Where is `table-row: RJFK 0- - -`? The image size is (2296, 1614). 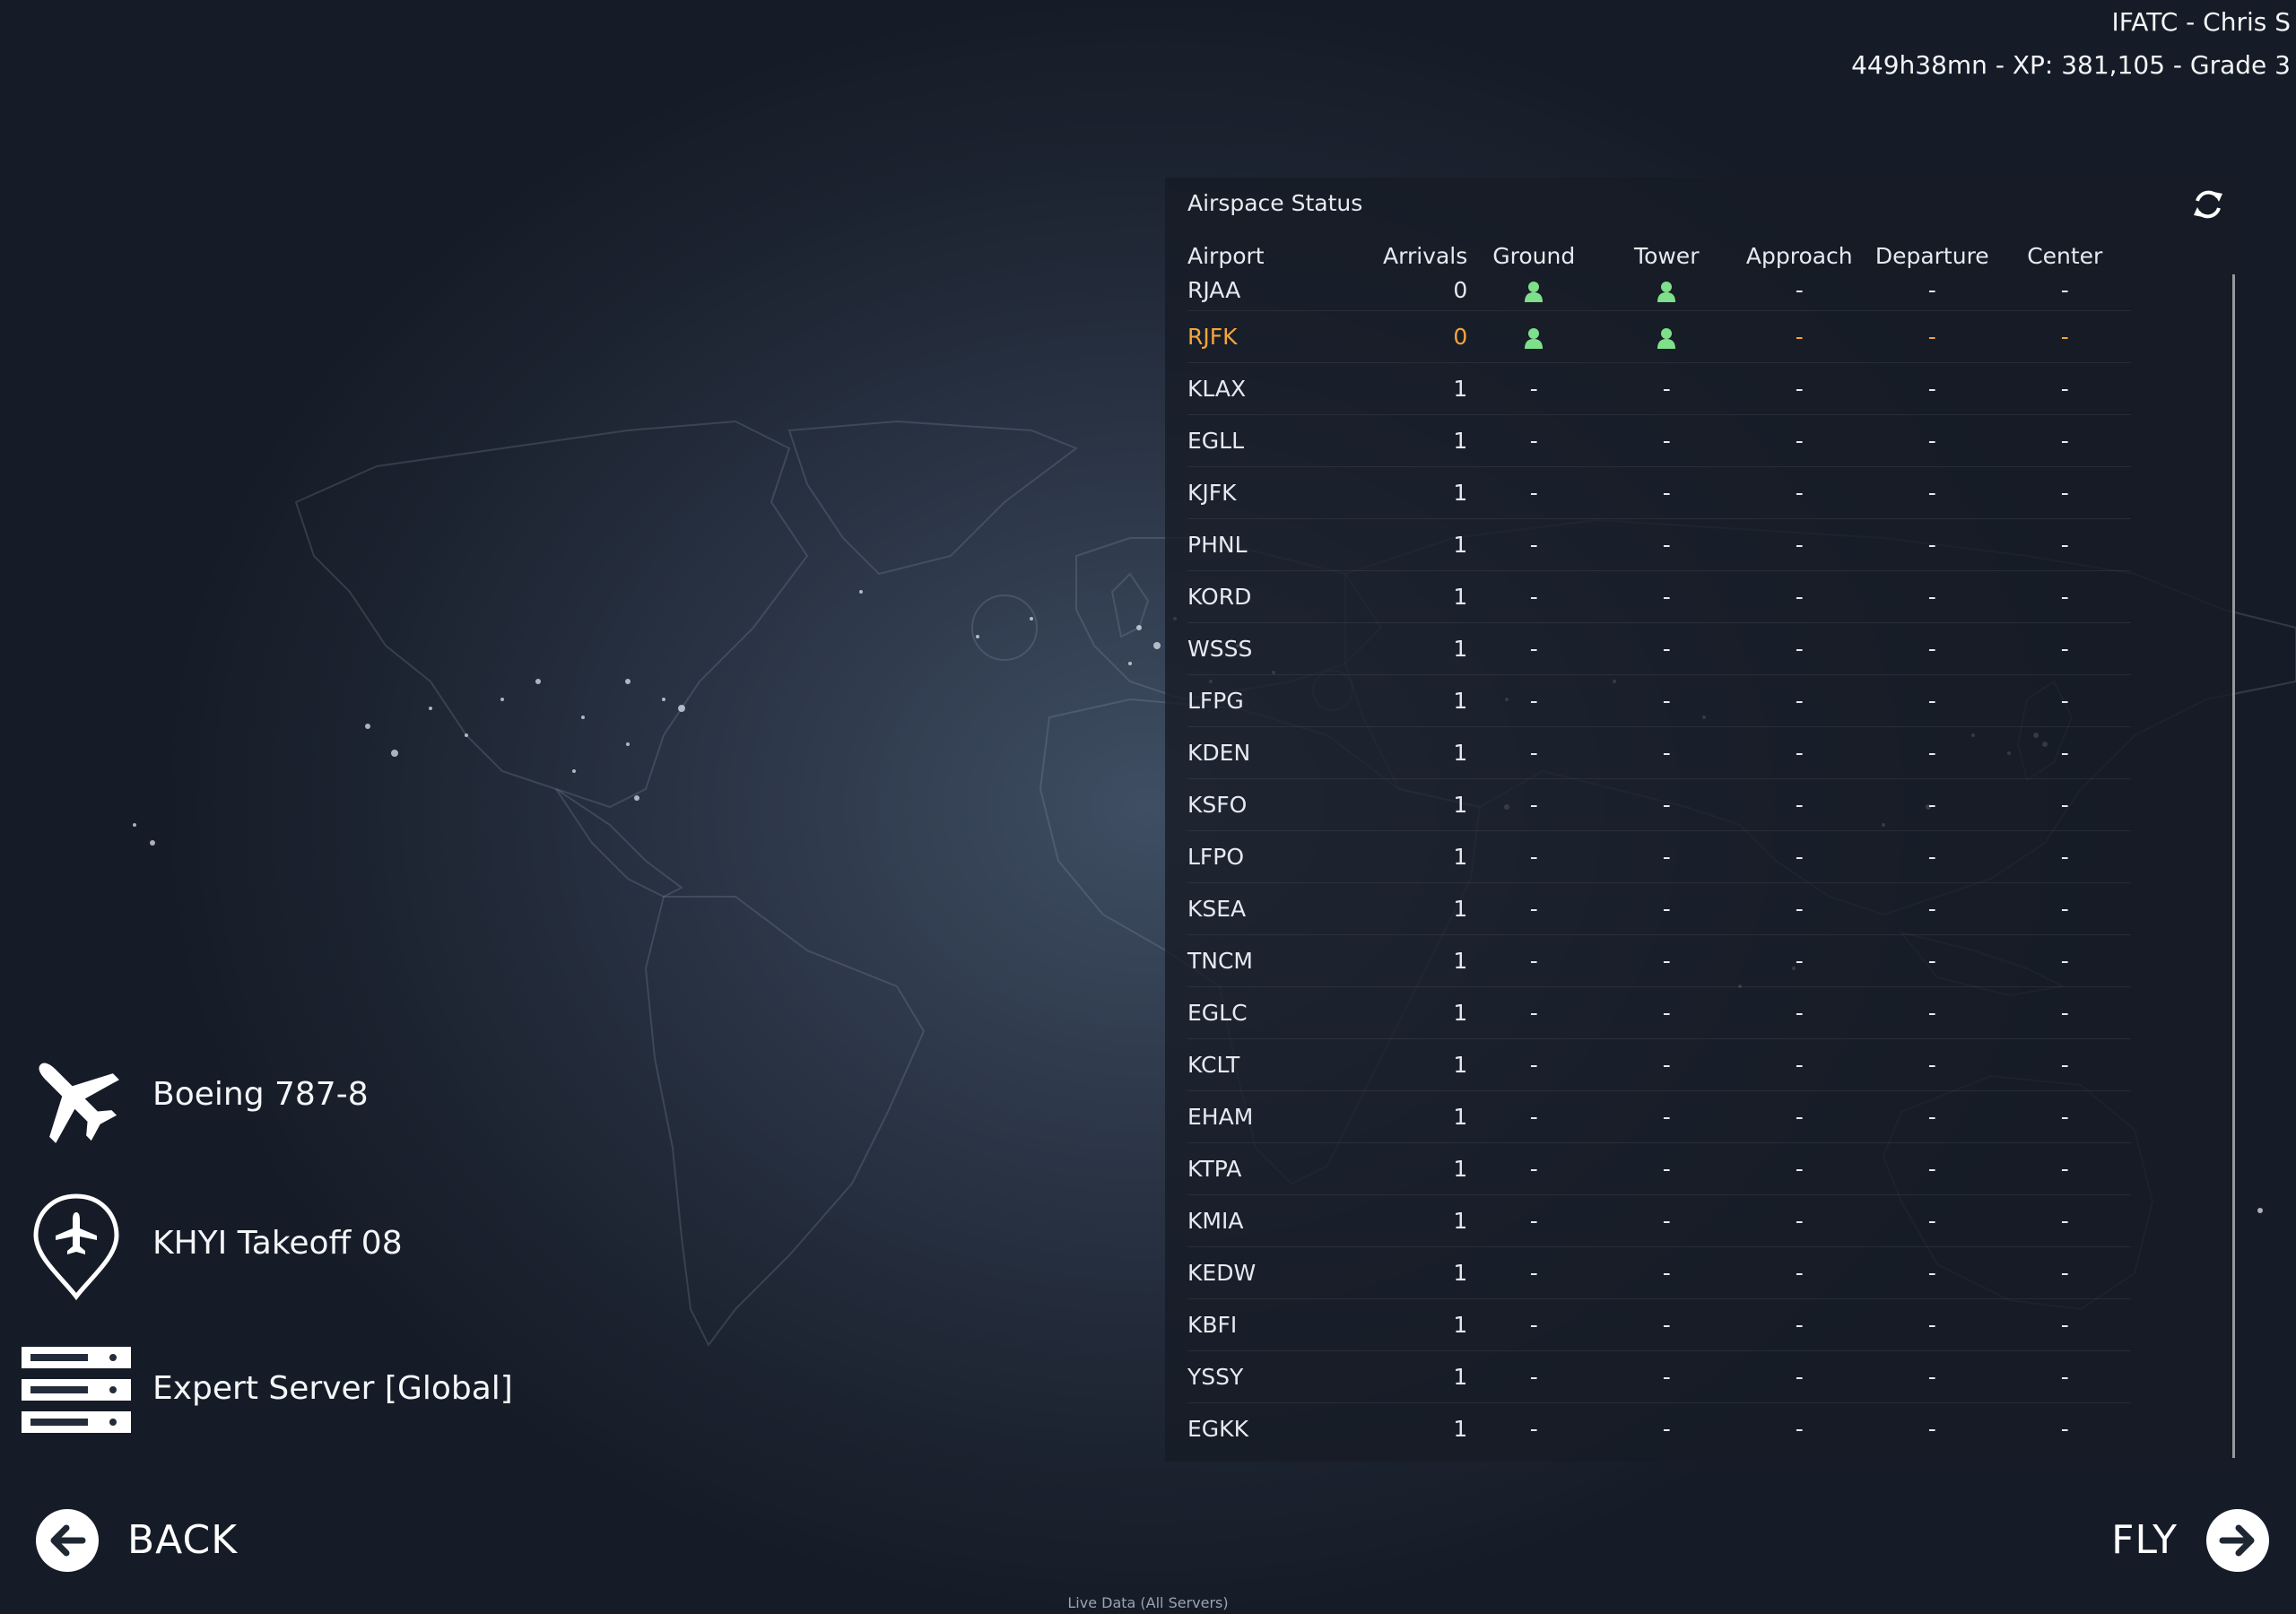 table-row: RJFK 0- - - is located at coordinates (1659, 336).